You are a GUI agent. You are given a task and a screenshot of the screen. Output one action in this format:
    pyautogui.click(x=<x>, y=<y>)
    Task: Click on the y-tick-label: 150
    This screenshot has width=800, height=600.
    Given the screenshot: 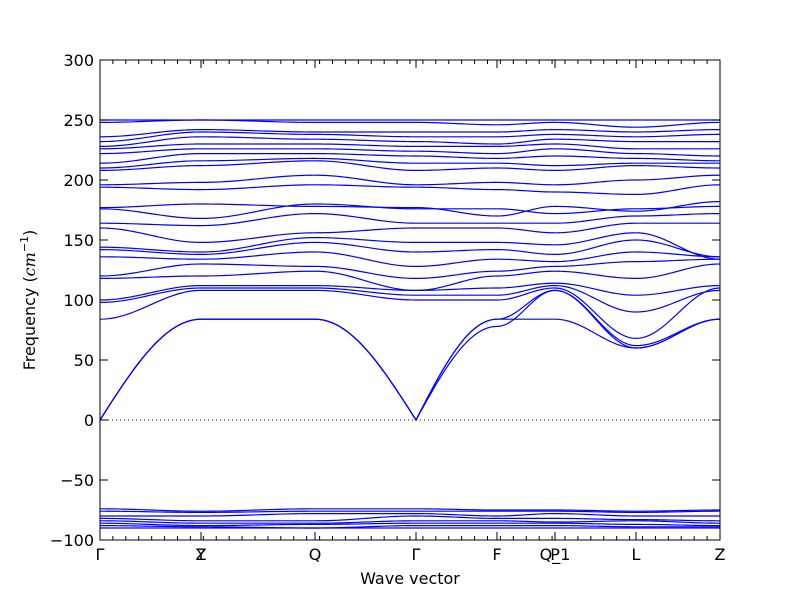 What is the action you would take?
    pyautogui.click(x=78, y=240)
    